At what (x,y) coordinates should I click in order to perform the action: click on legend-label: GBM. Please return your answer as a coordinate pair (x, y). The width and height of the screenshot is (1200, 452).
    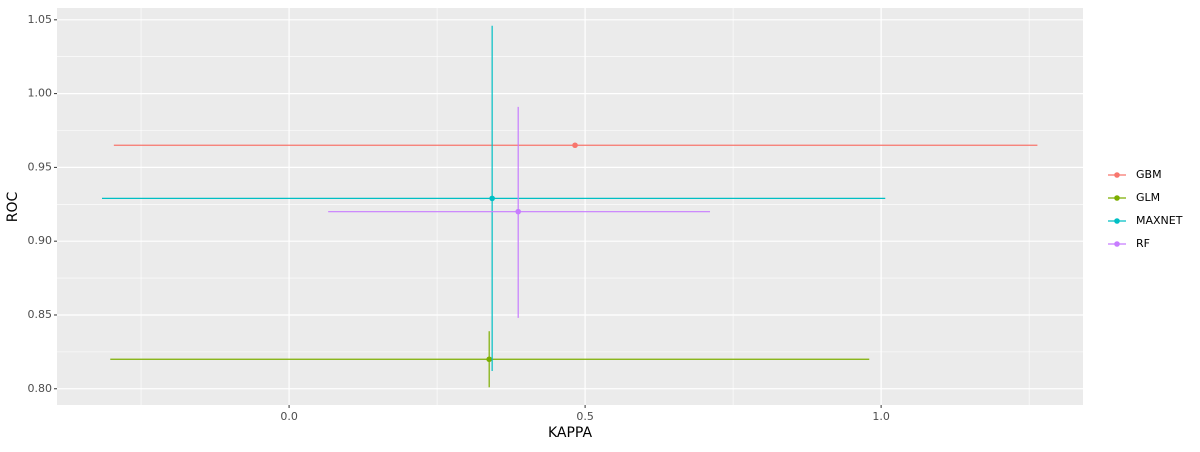
    Looking at the image, I should click on (1149, 174).